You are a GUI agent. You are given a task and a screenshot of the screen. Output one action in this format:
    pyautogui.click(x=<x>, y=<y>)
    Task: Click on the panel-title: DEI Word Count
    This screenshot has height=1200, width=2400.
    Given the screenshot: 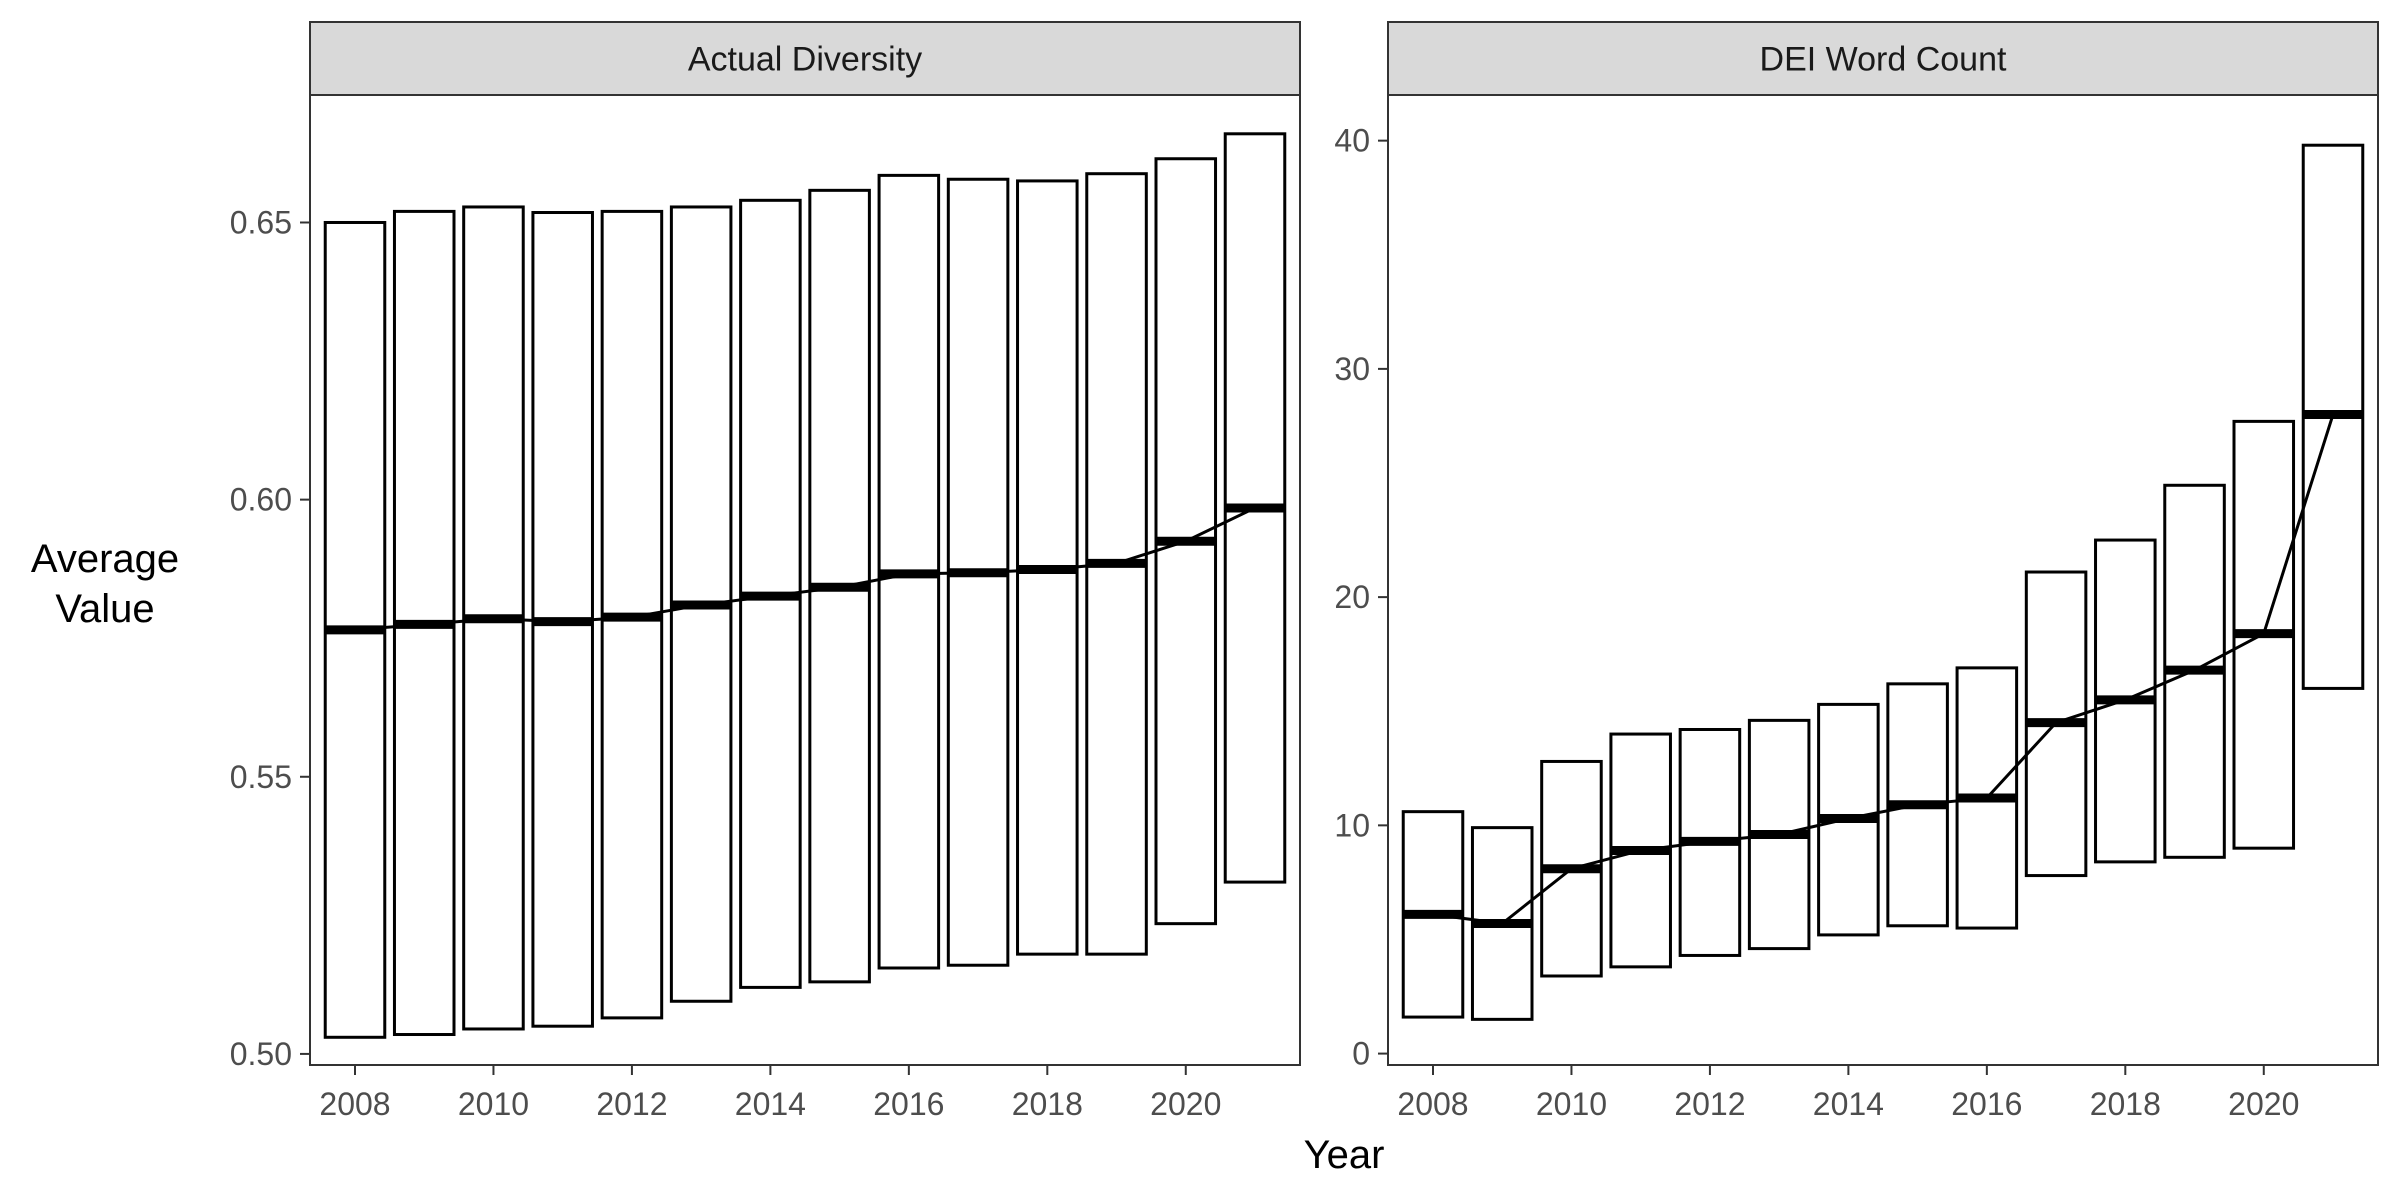 What is the action you would take?
    pyautogui.click(x=1883, y=60)
    